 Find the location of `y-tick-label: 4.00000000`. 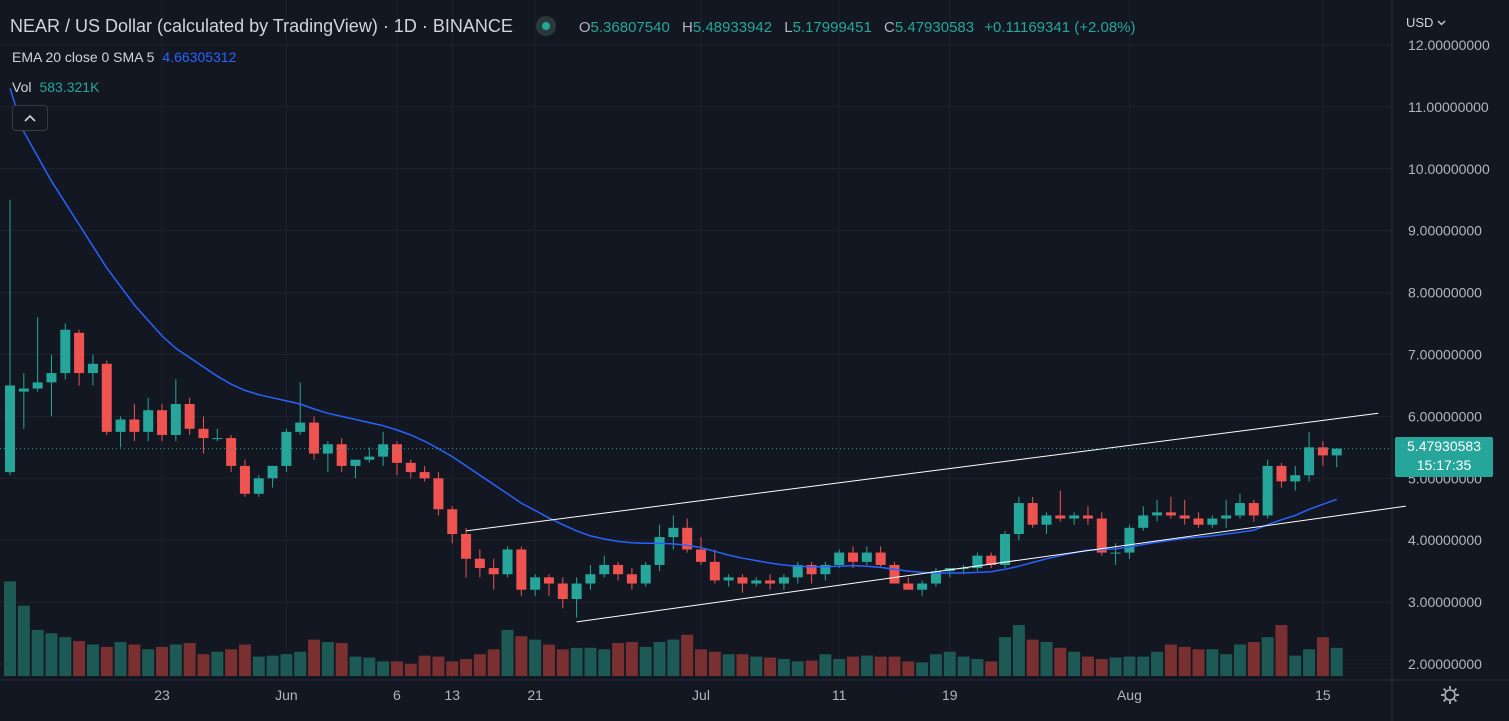

y-tick-label: 4.00000000 is located at coordinates (1445, 540).